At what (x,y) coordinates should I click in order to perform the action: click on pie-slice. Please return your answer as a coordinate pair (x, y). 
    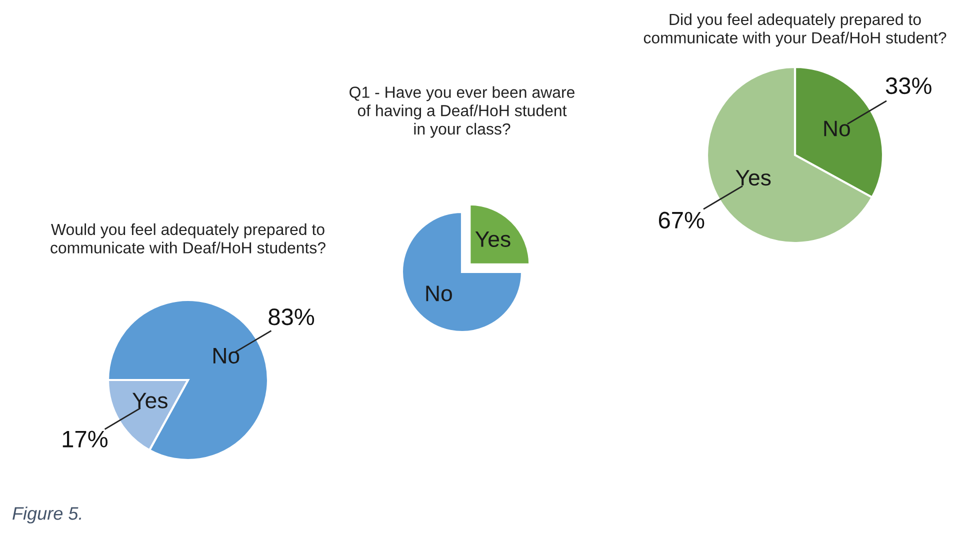
    Looking at the image, I should click on (188, 380).